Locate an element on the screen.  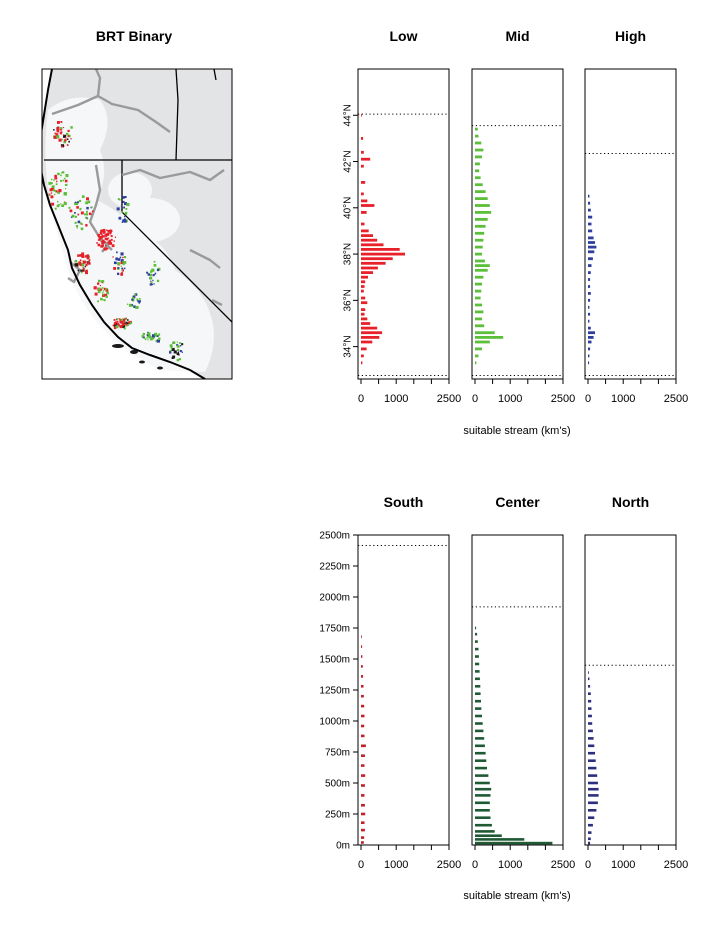
map-title: BRT Binary is located at coordinates (134, 36).